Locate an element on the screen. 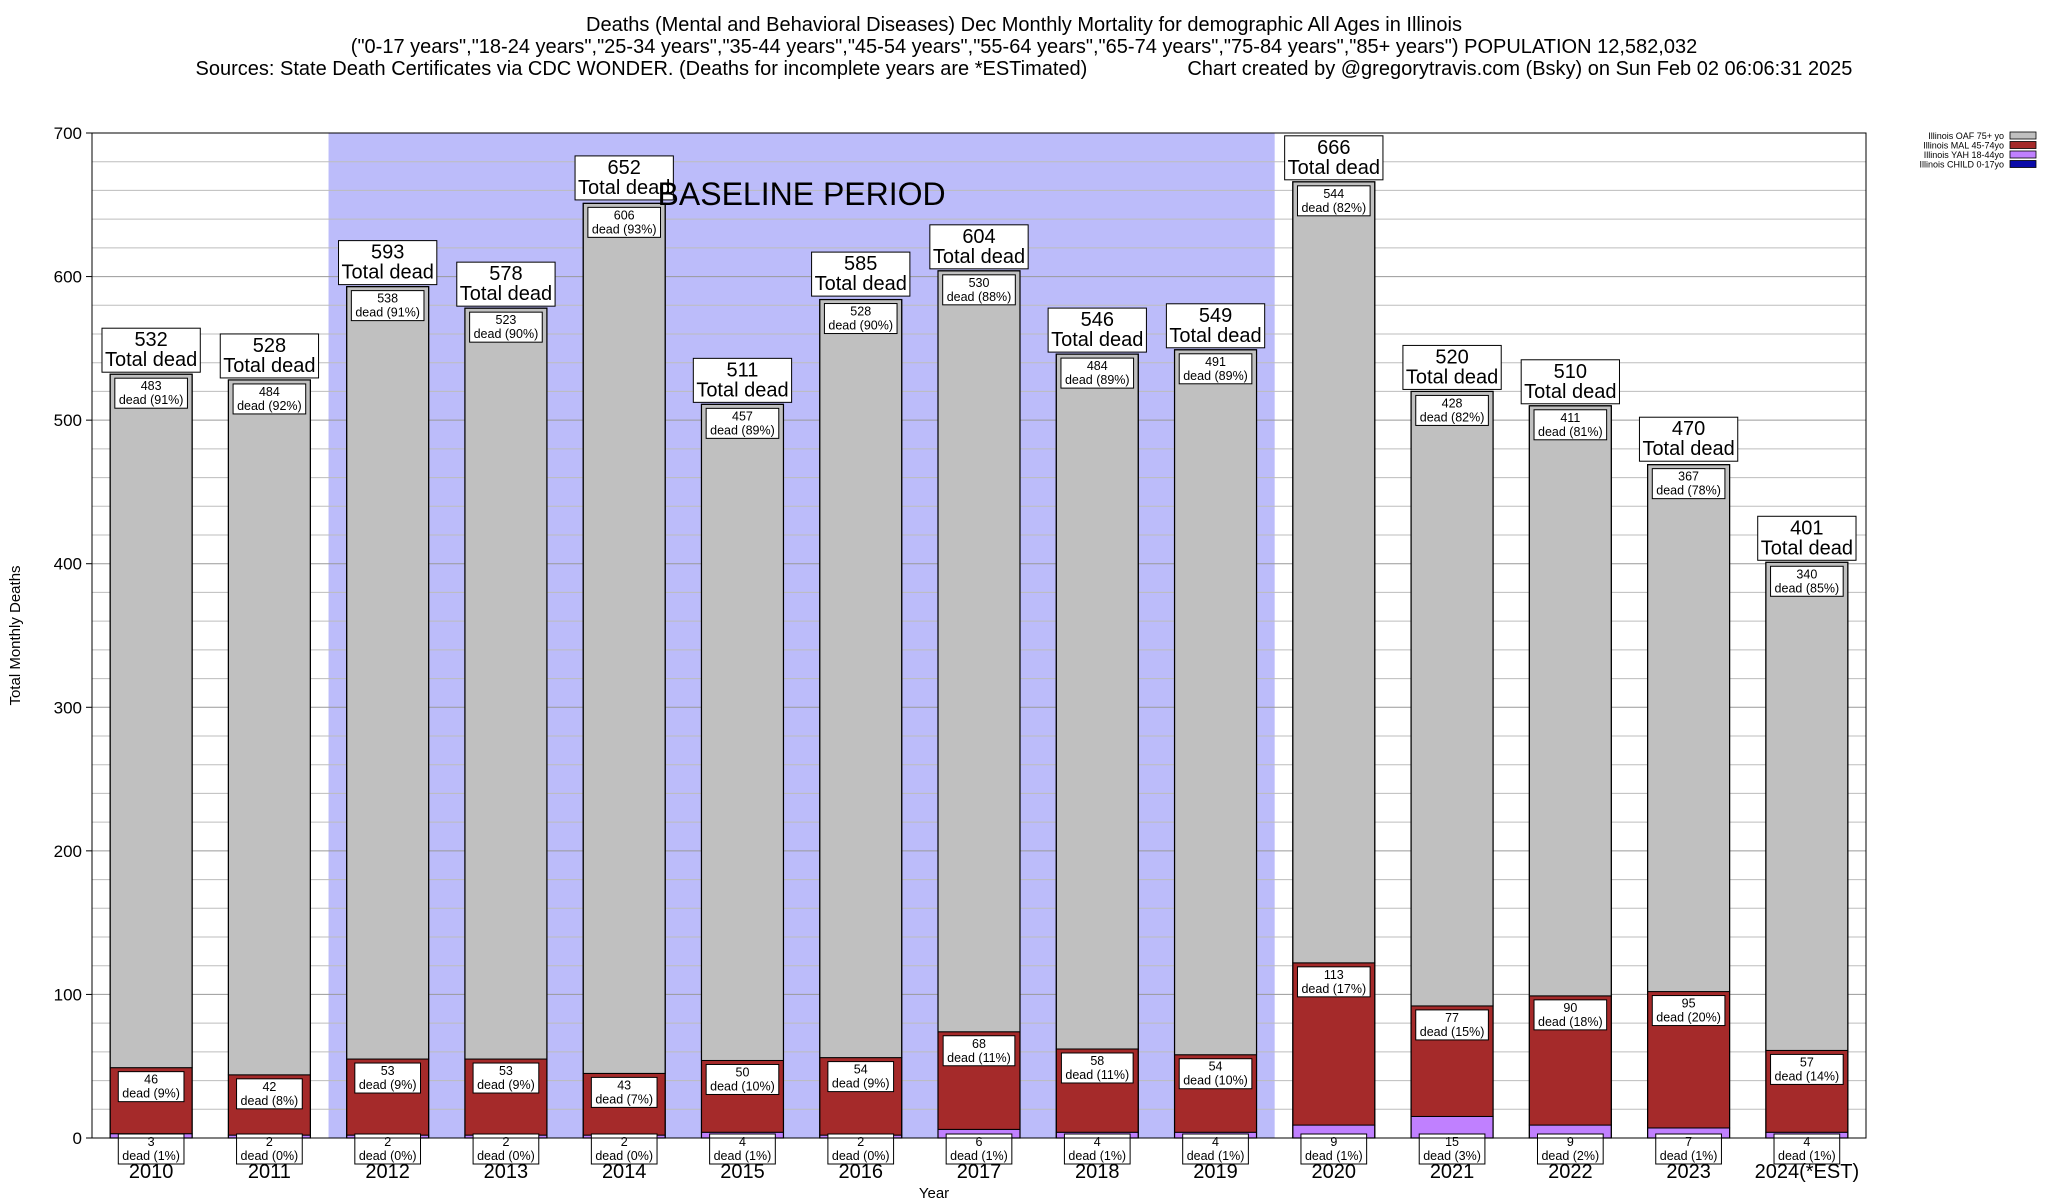 The width and height of the screenshot is (2048, 1200). yah-label-line: 9 is located at coordinates (1333, 1142).